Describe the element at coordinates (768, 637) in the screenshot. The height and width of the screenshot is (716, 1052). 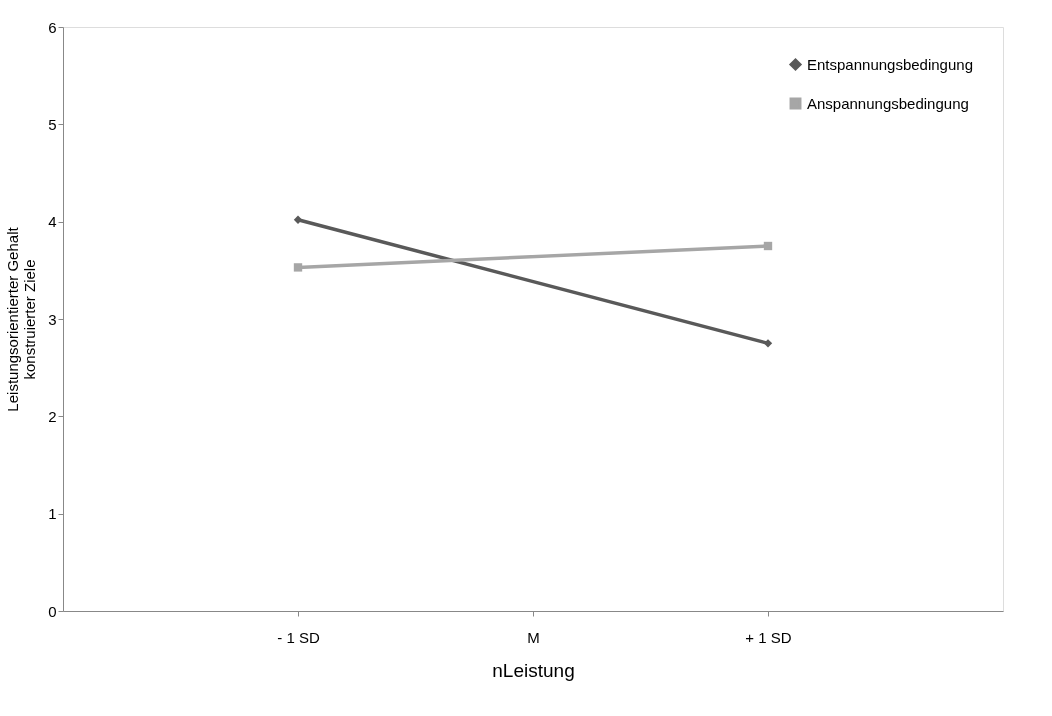
I see `x-tick-label: + 1 SD` at that location.